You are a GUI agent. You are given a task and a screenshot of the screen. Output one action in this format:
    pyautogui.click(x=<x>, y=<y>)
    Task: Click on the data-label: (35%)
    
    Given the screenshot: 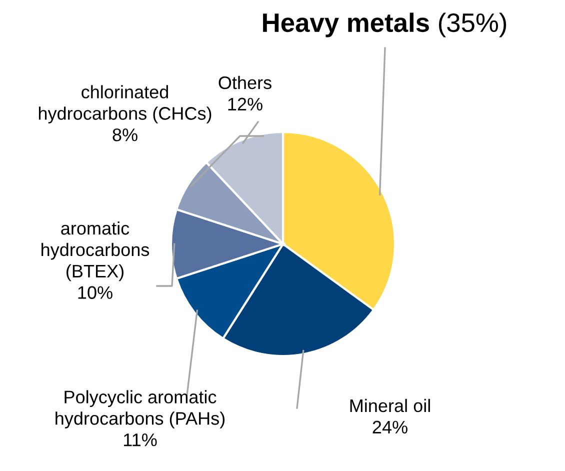 What is the action you would take?
    pyautogui.click(x=472, y=25)
    